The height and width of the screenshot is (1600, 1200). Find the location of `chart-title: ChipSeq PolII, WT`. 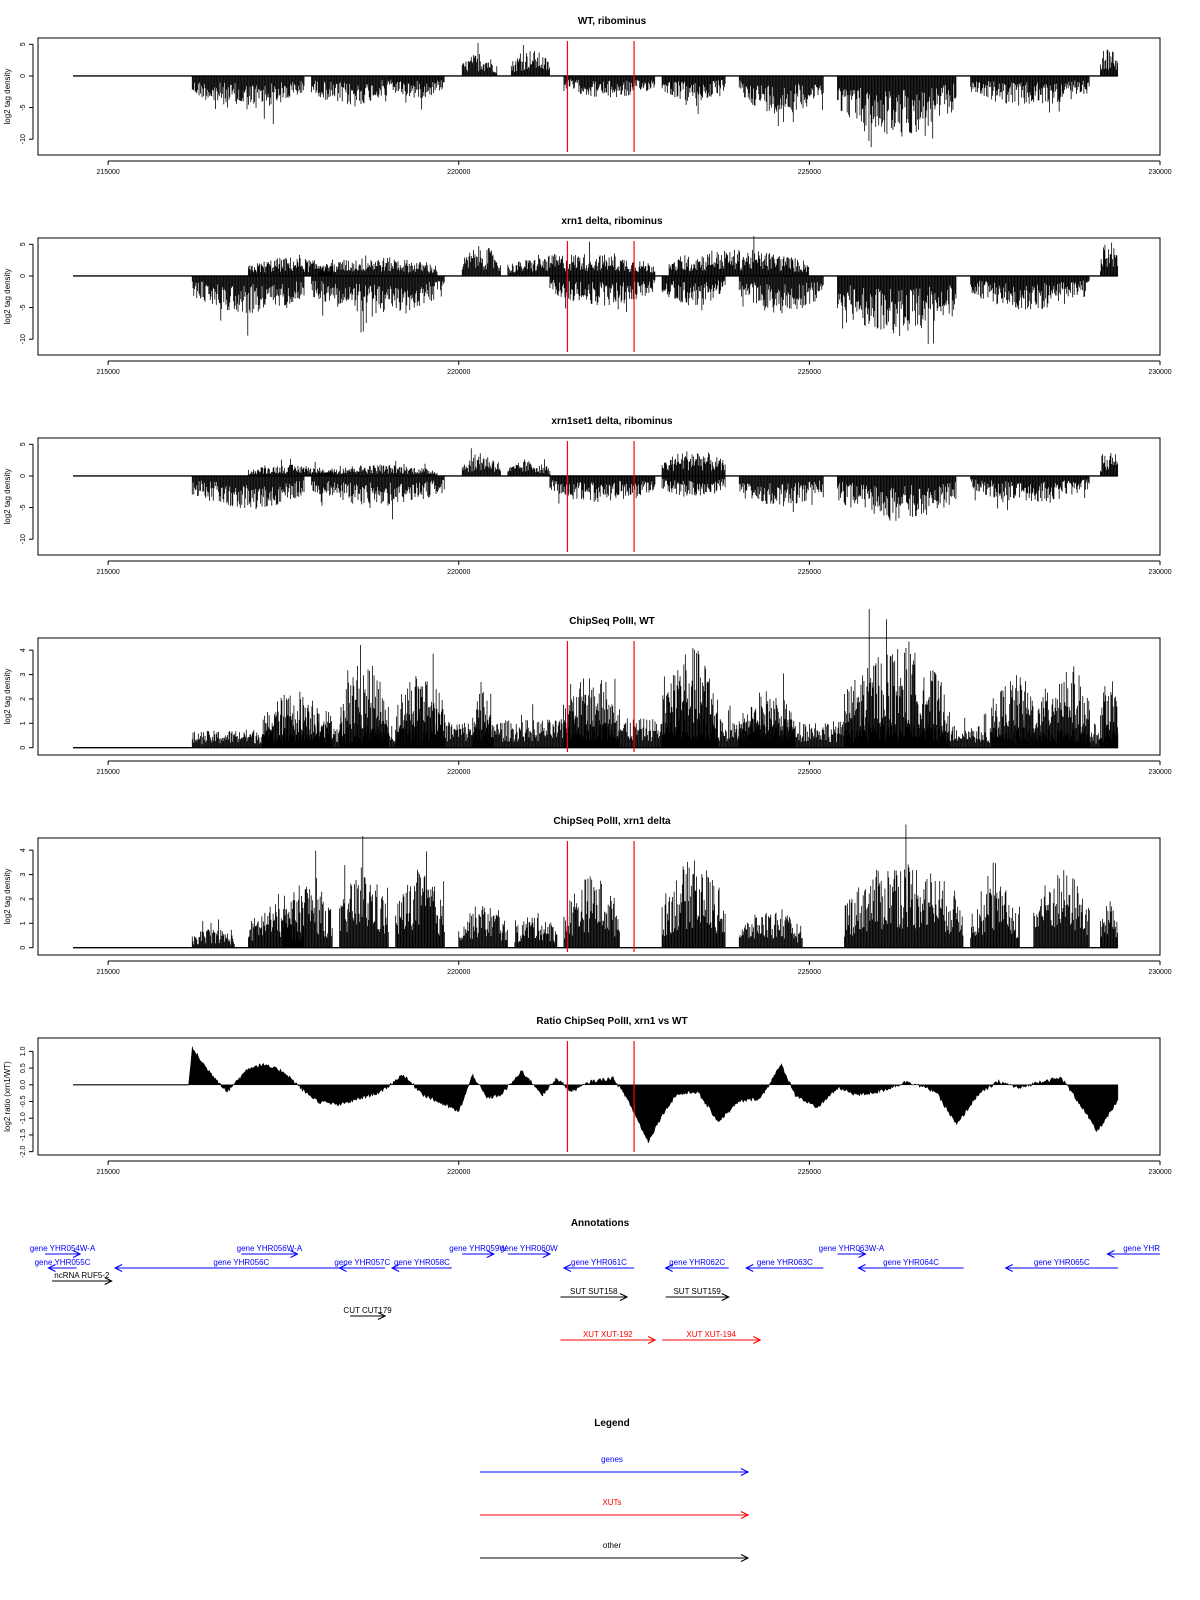

chart-title: ChipSeq PolII, WT is located at coordinates (612, 621).